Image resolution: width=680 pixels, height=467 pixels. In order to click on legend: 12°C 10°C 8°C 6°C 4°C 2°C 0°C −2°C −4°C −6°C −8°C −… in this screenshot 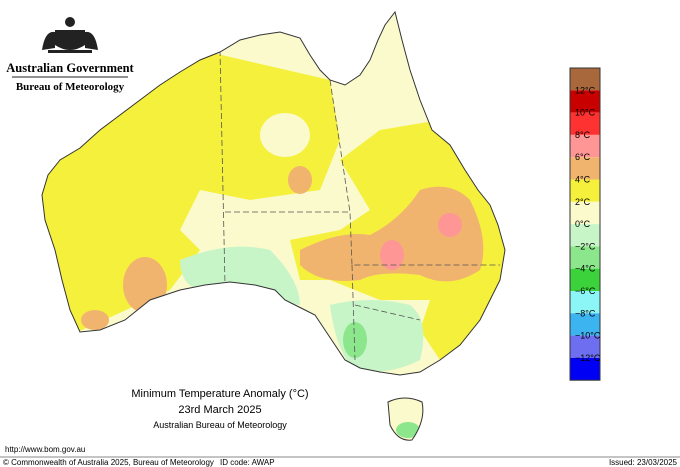, I will do `click(585, 224)`.